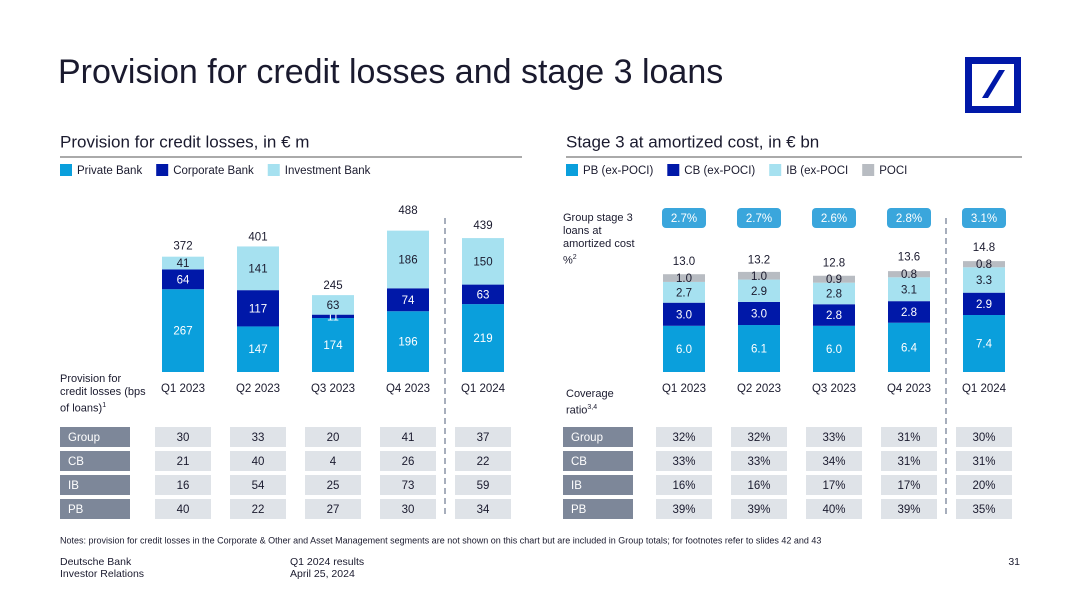 Image resolution: width=1080 pixels, height=607 pixels. I want to click on row-header: IB, so click(73, 486).